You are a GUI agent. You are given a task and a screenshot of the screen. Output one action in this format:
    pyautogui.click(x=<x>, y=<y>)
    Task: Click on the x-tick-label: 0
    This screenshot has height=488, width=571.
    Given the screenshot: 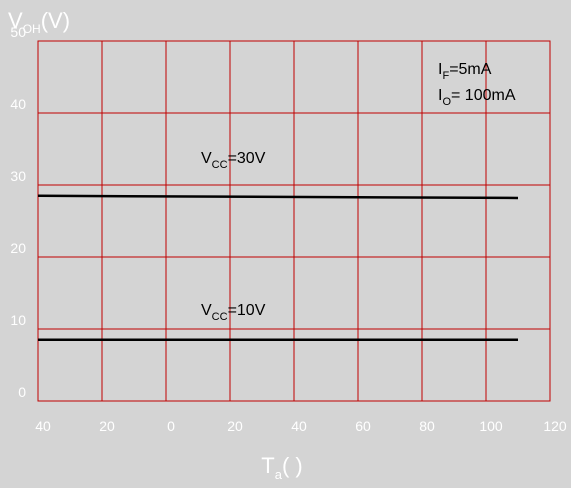 What is the action you would take?
    pyautogui.click(x=171, y=426)
    